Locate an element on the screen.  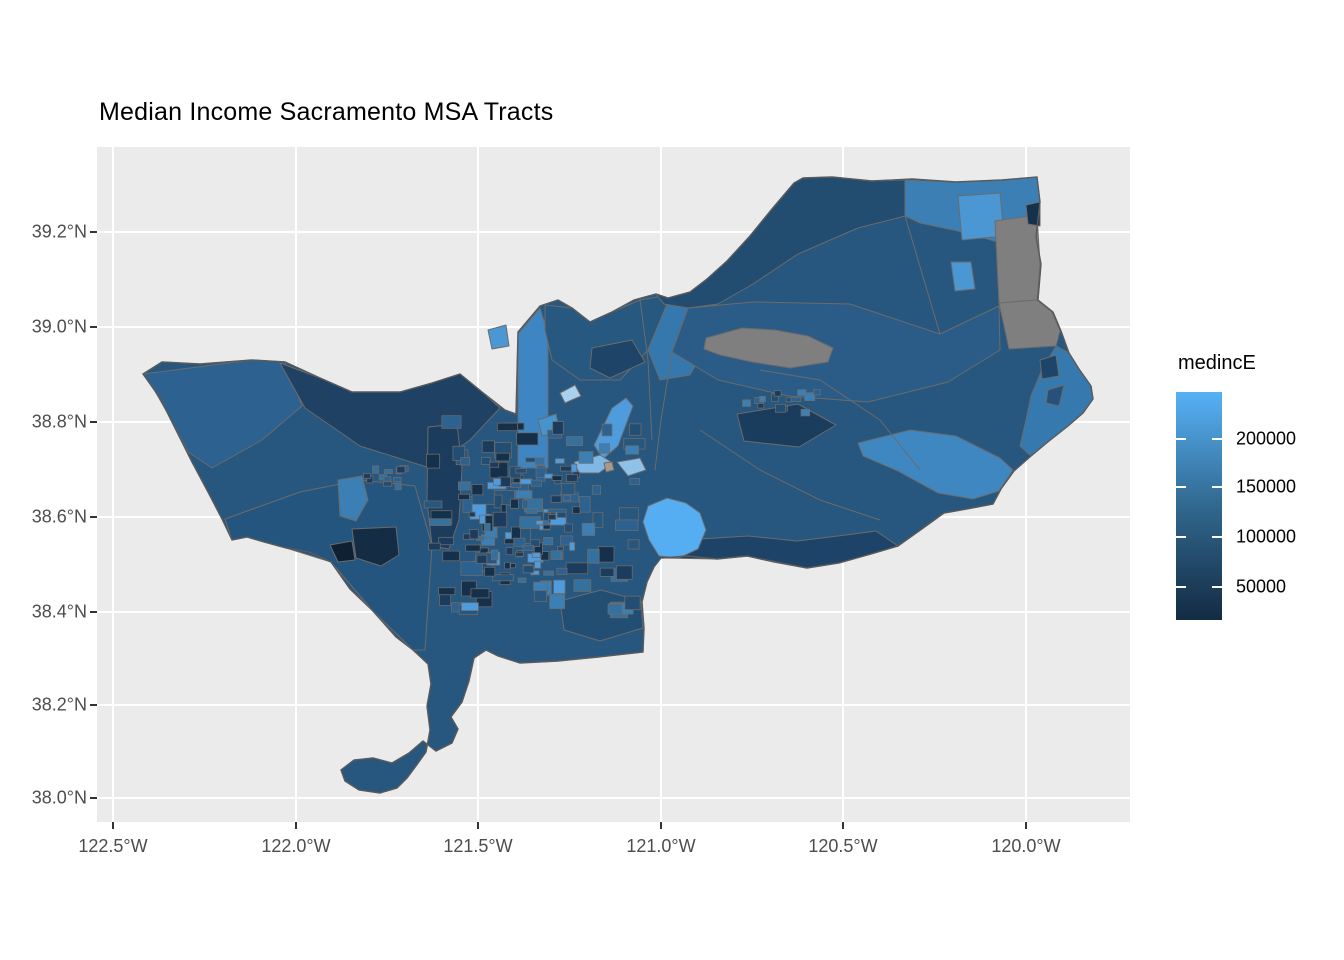
tract-region-tahoe-light-small is located at coordinates (963, 276).